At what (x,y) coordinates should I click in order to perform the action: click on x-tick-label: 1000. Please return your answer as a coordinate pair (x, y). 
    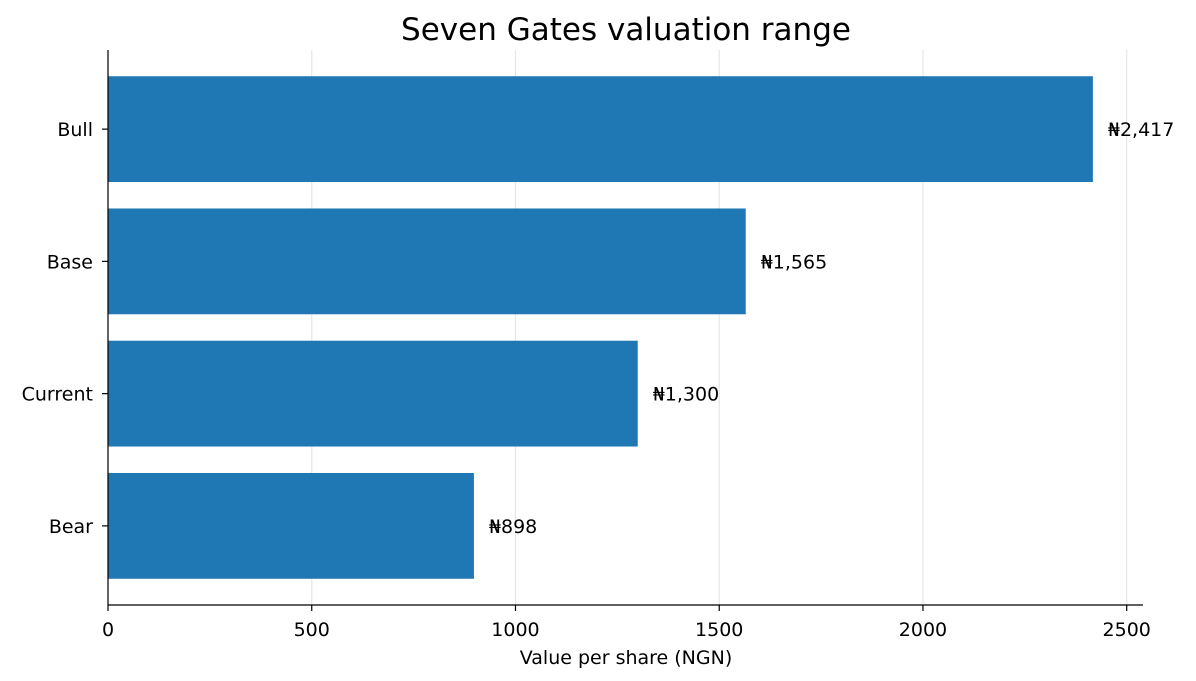
    Looking at the image, I should click on (515, 630).